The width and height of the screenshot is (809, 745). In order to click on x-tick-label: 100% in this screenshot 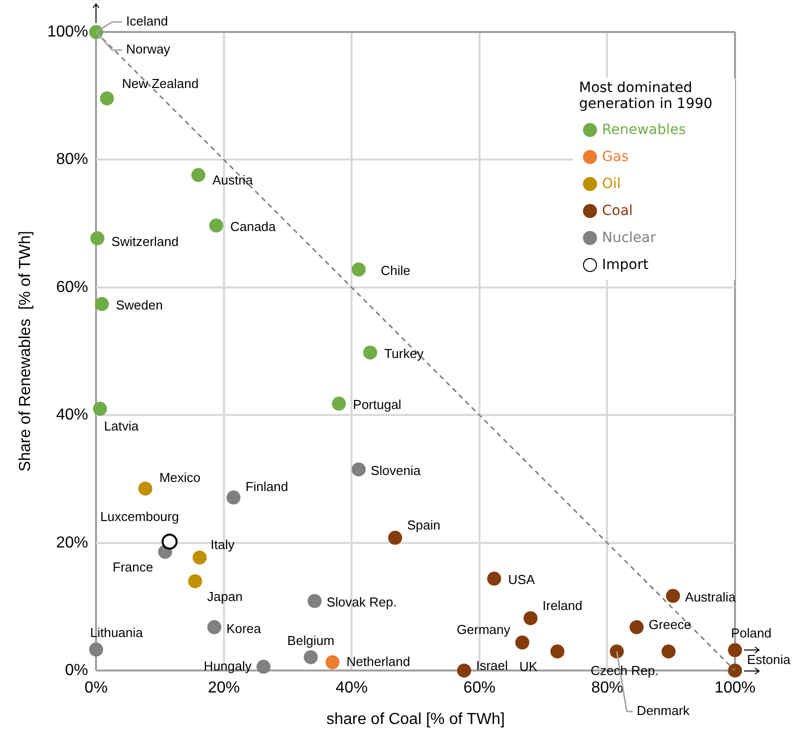, I will do `click(735, 688)`.